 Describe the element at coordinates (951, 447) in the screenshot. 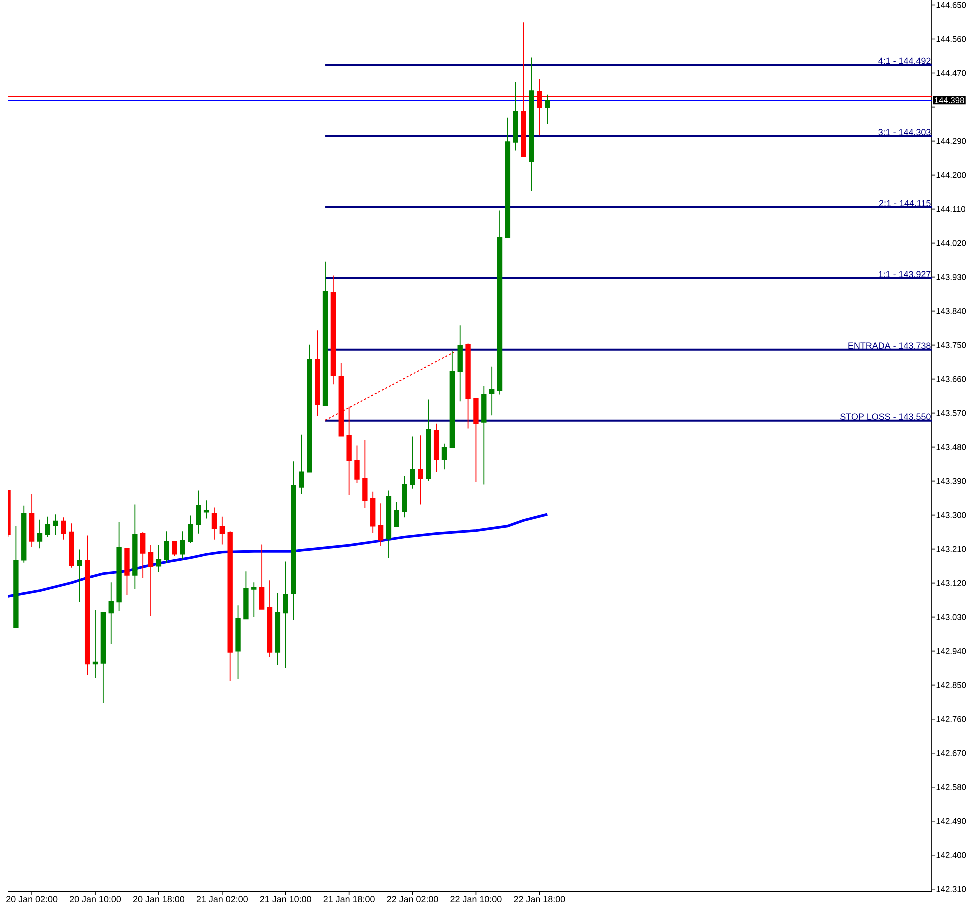

I see `y-tick-label: 143.480` at that location.